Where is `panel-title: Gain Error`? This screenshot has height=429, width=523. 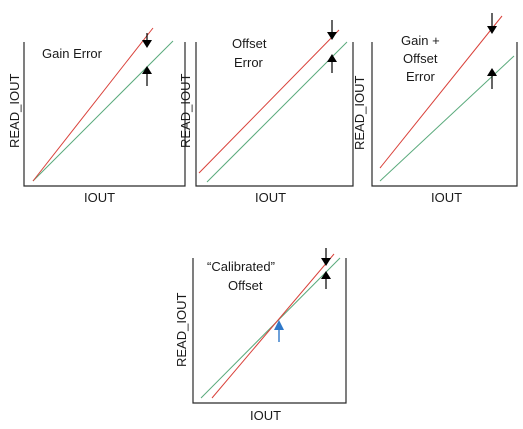 panel-title: Gain Error is located at coordinates (72, 53).